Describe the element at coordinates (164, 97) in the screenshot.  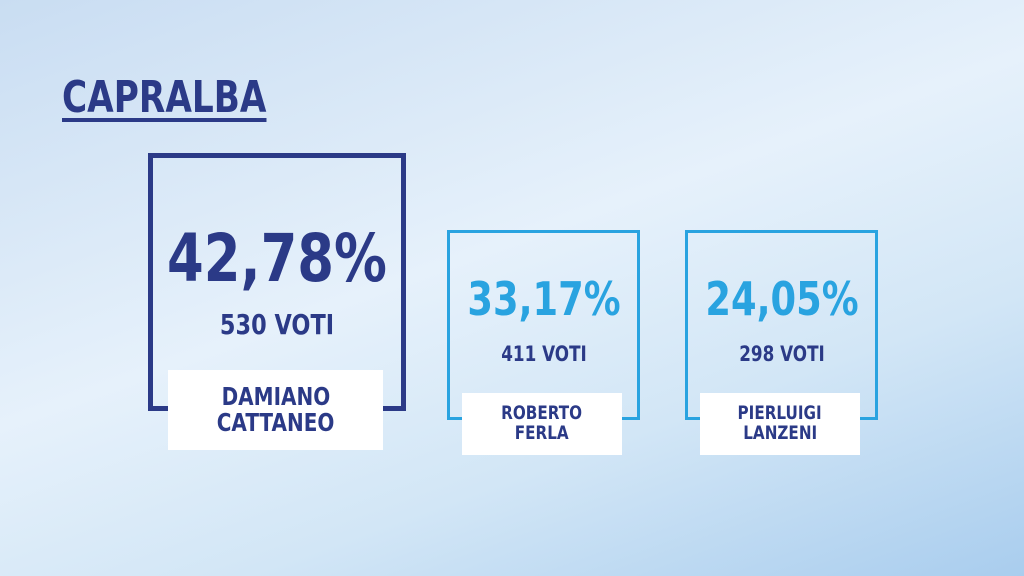
I see `title: CAPRALBA` at that location.